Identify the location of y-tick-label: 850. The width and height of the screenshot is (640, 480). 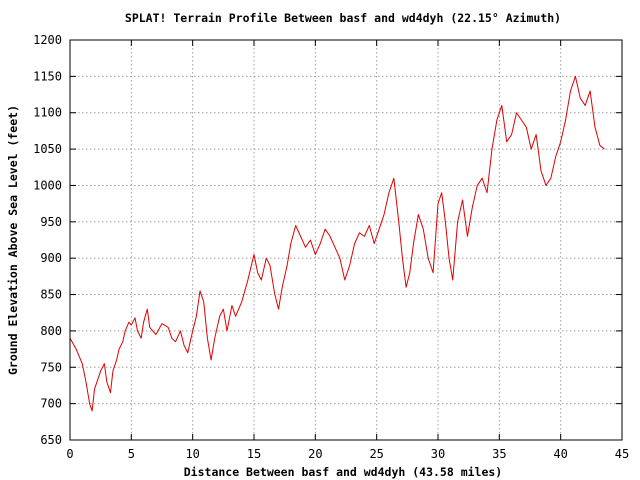
(51, 295).